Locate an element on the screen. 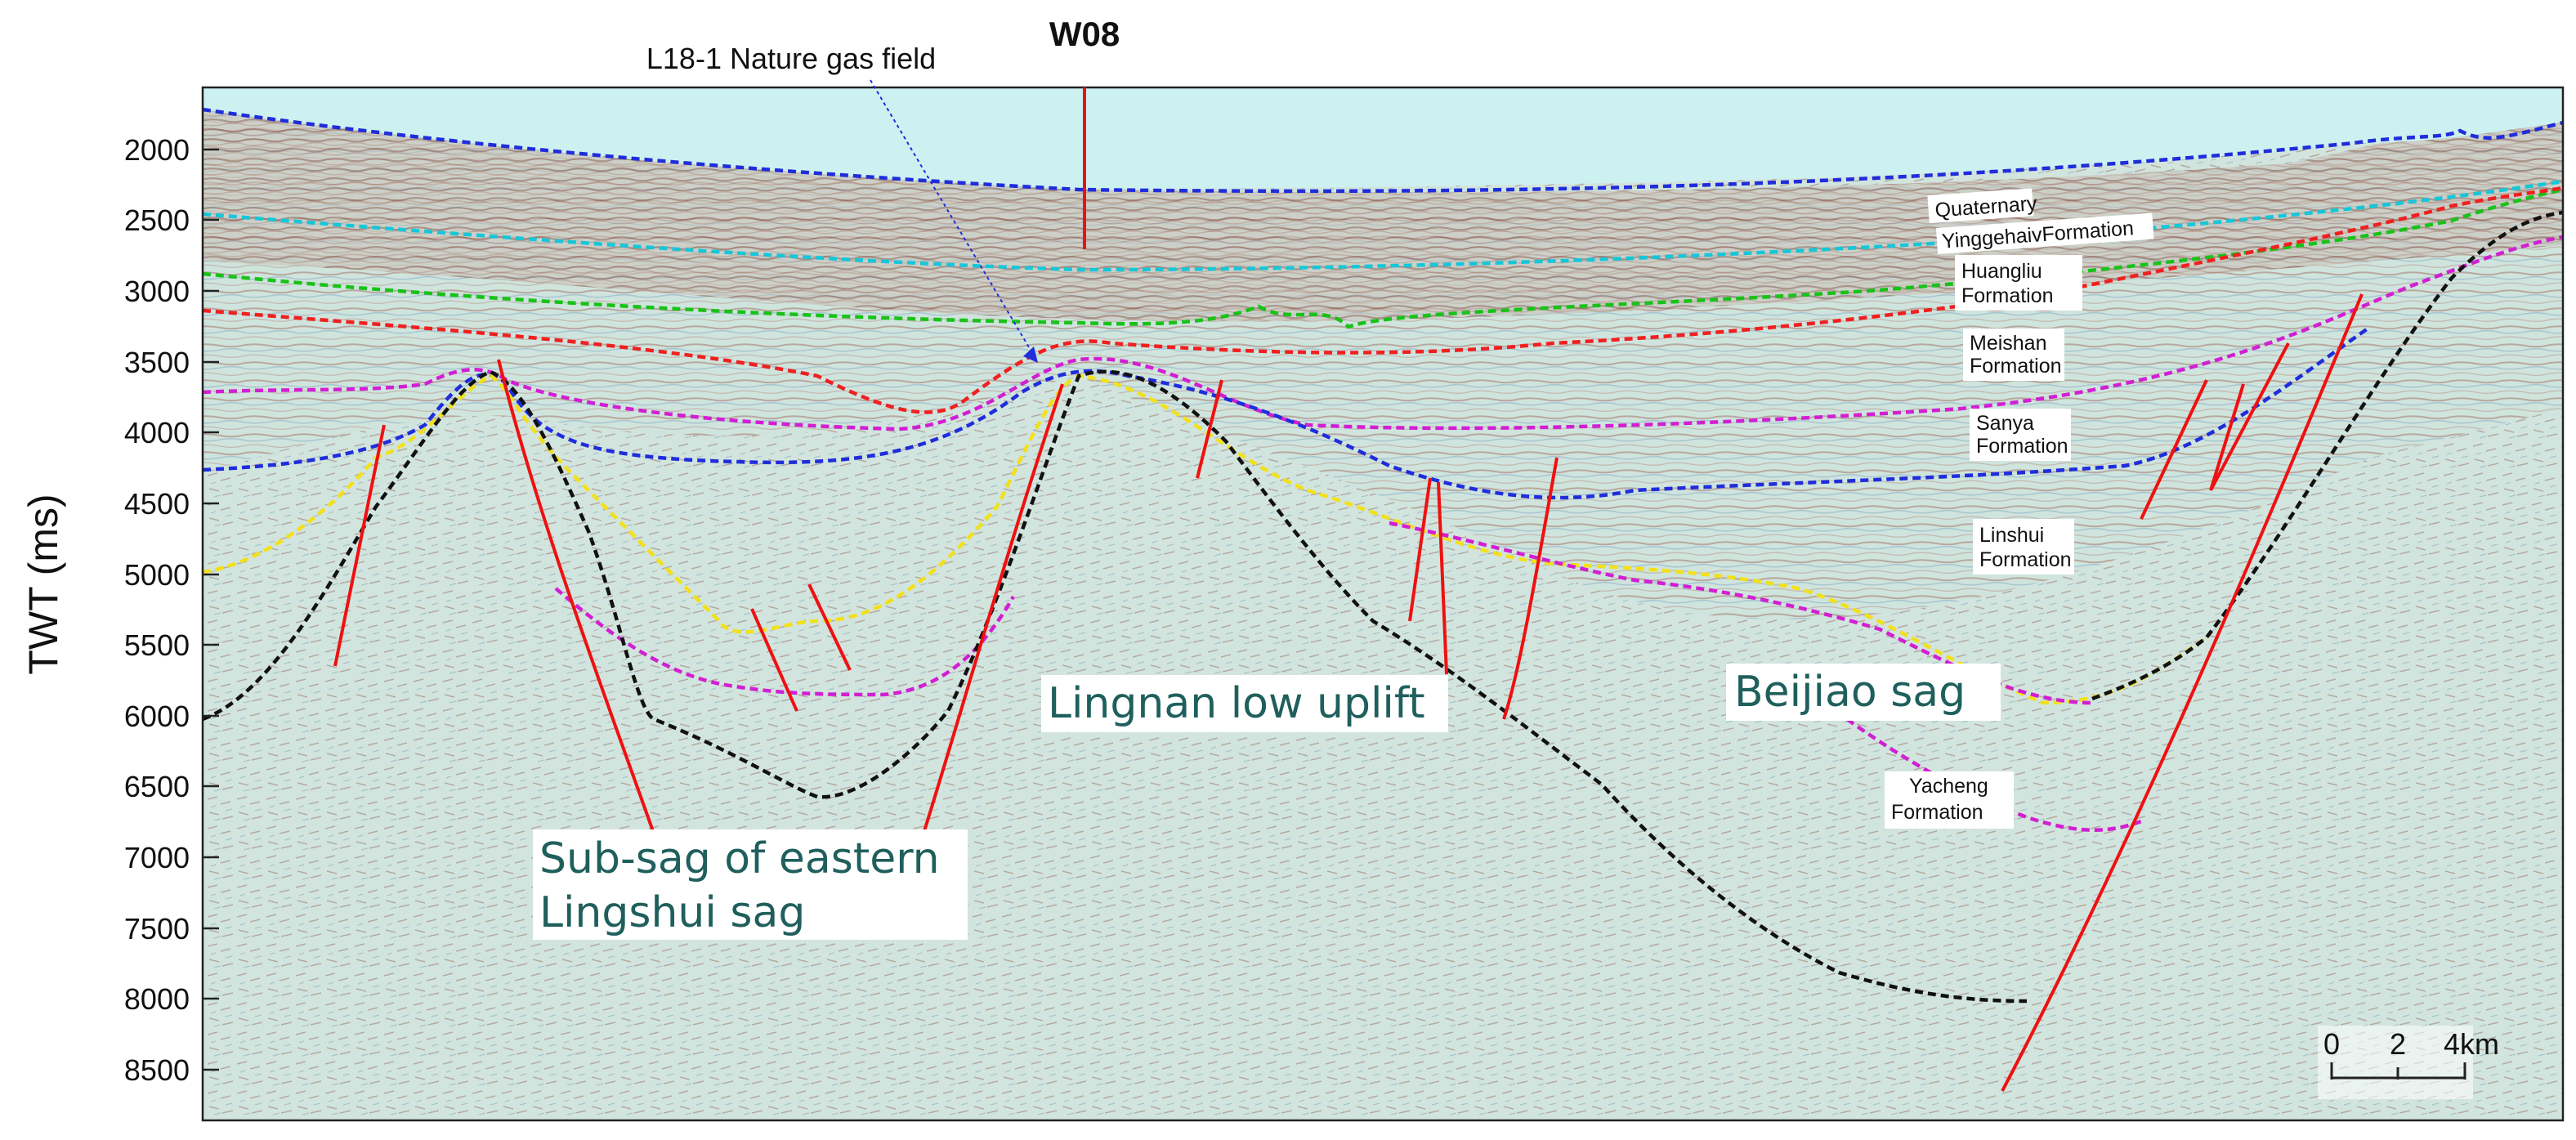  y-tick-label: 2500 is located at coordinates (157, 220).